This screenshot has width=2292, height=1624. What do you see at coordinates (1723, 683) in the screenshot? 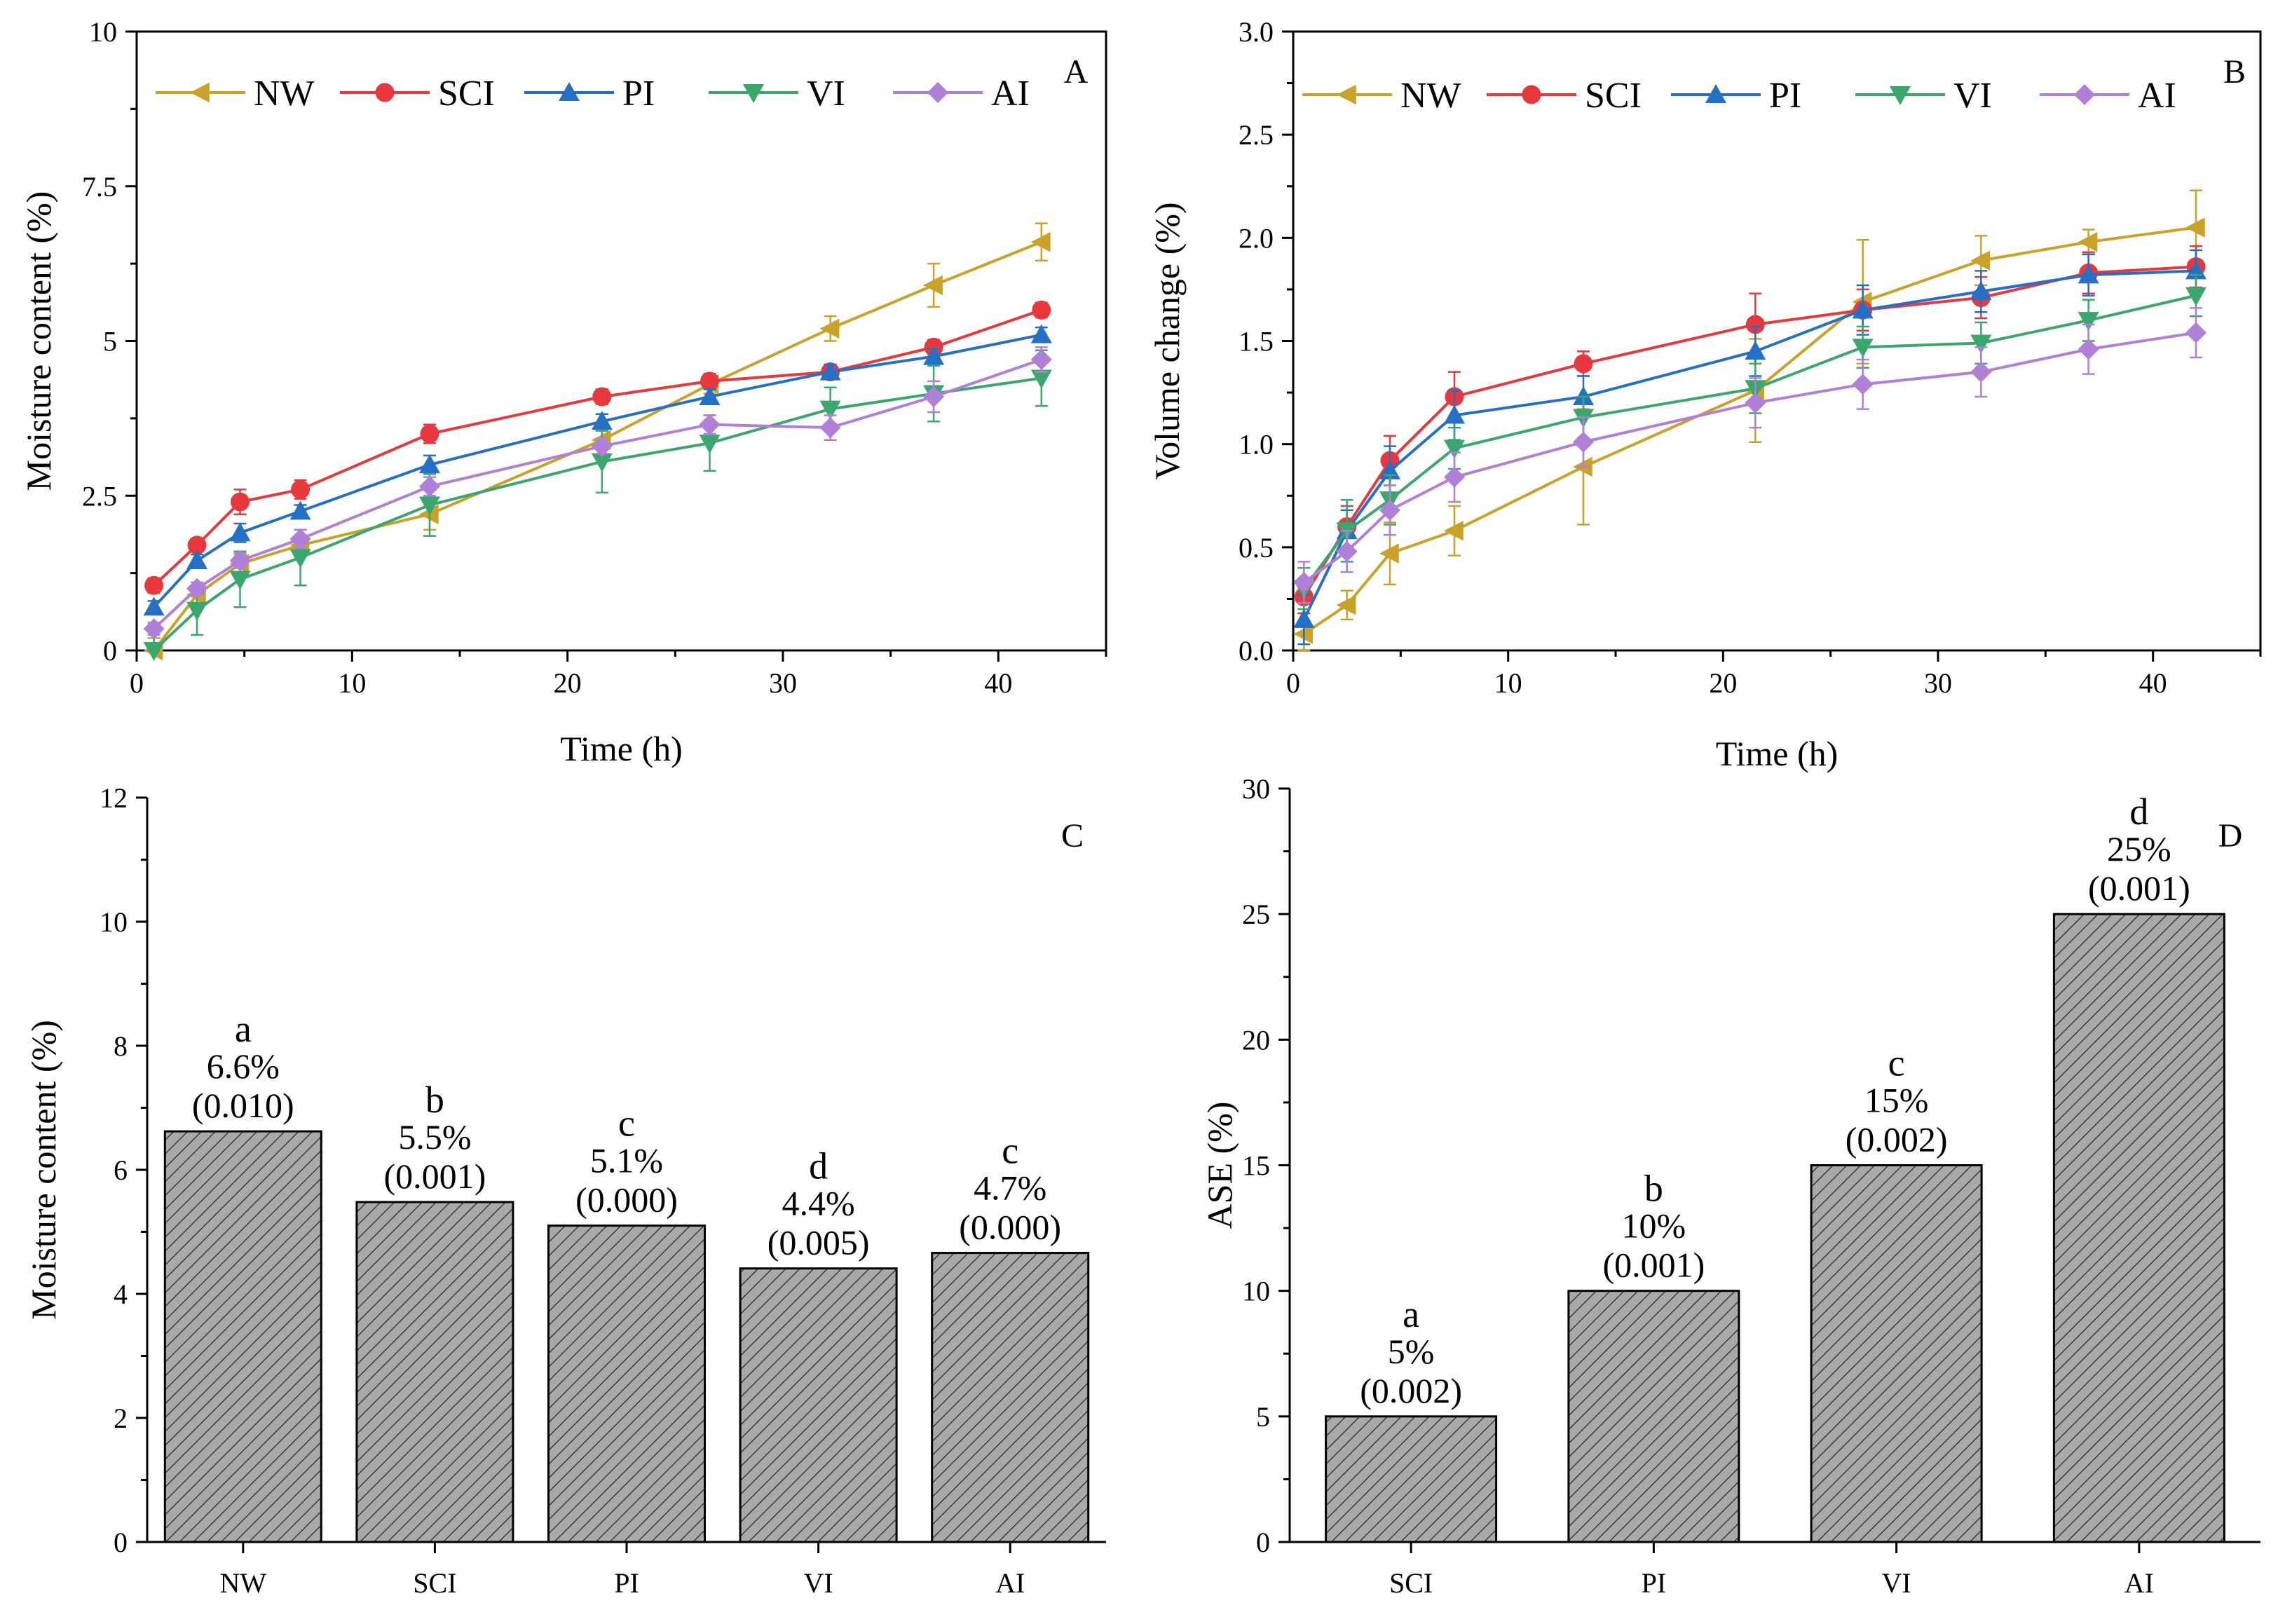
I see `x-tick-label: 20` at bounding box center [1723, 683].